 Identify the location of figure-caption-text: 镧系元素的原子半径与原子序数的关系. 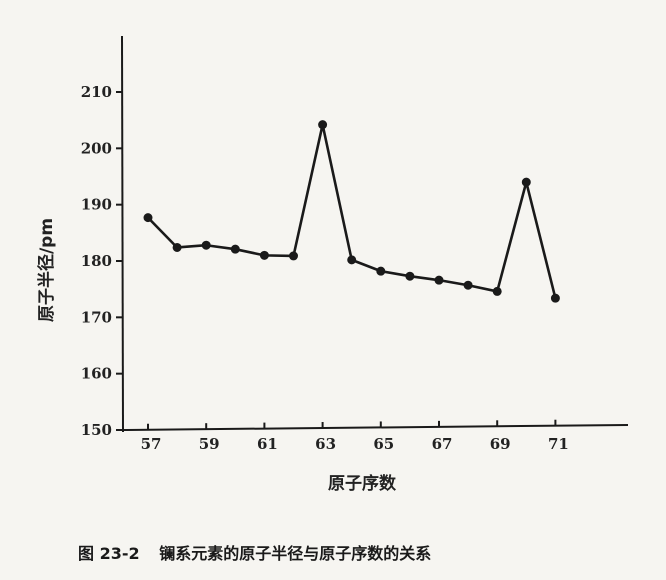
(295, 553).